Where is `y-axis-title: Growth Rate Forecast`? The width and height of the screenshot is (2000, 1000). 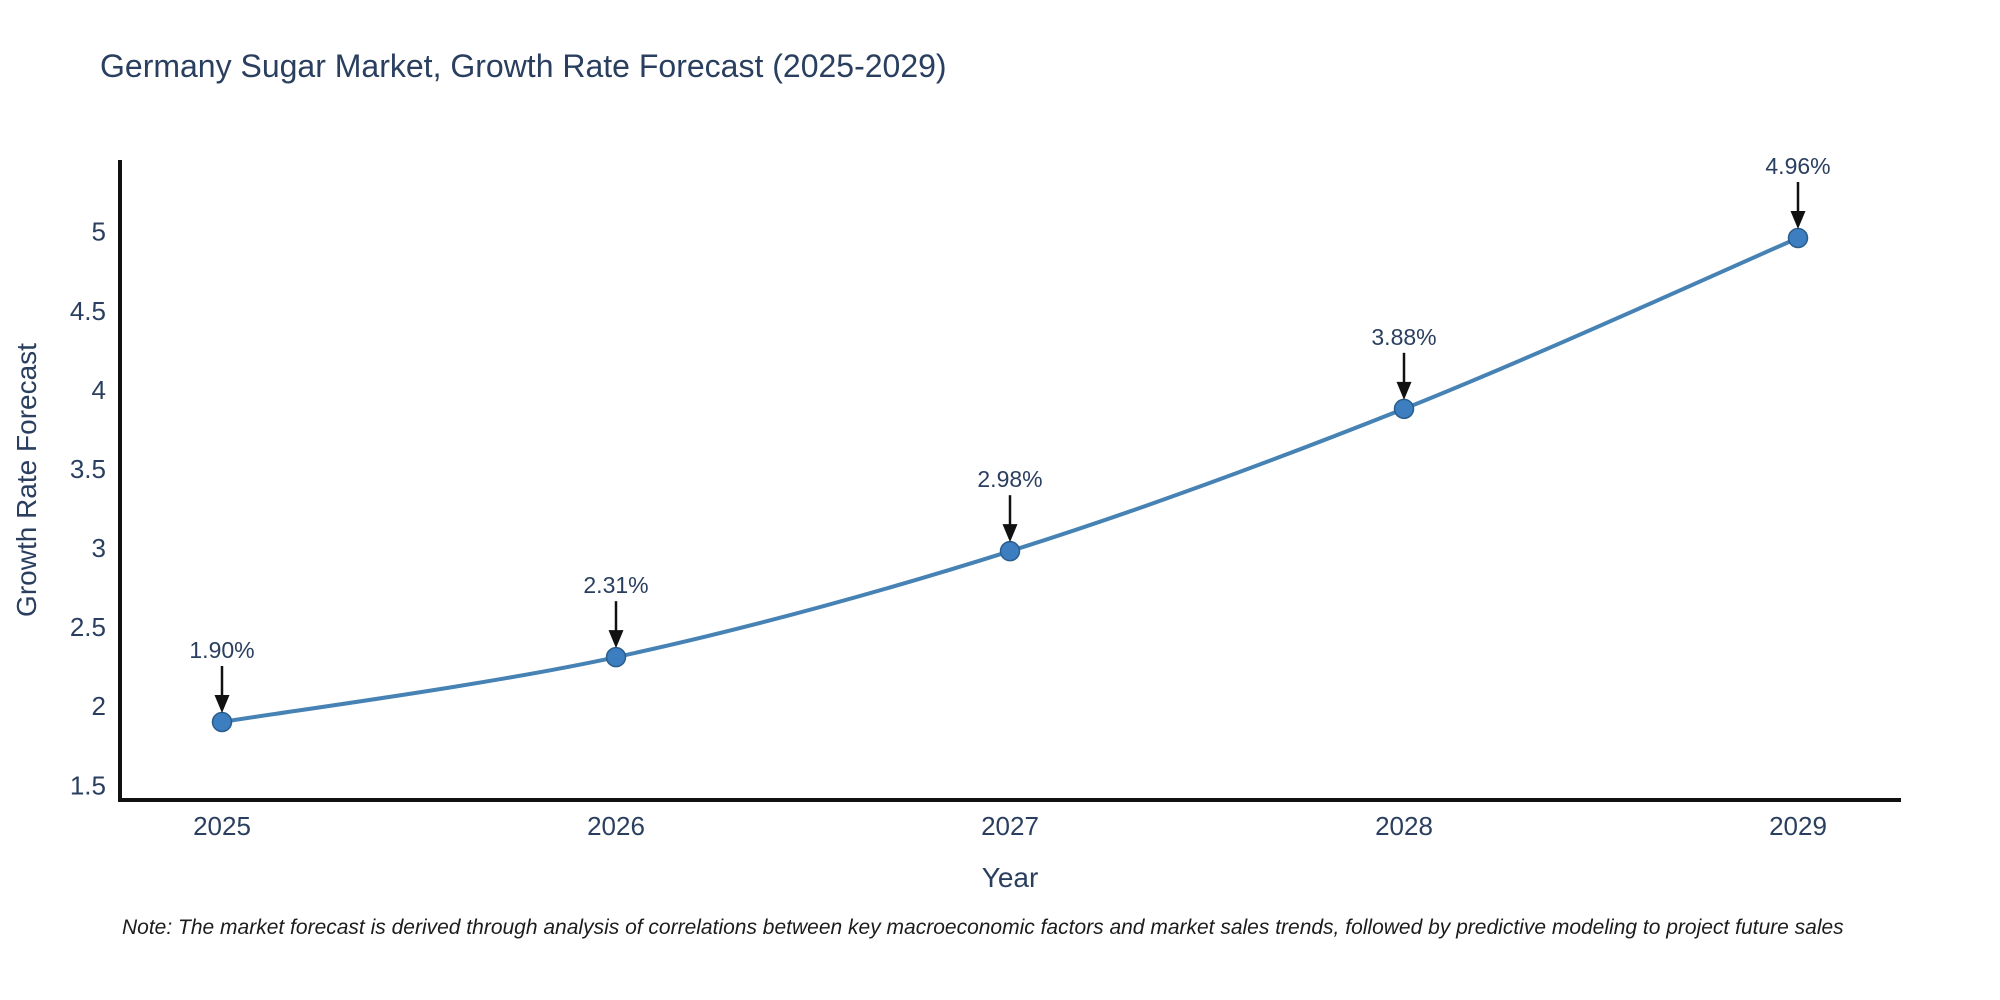
y-axis-title: Growth Rate Forecast is located at coordinates (26, 480).